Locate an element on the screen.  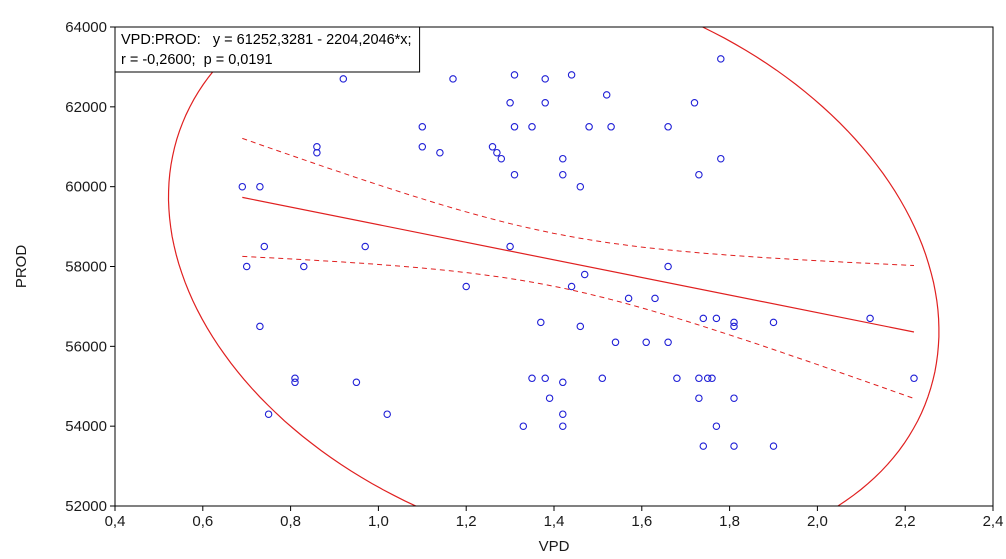
y-tick-label: 56000 is located at coordinates (86, 346).